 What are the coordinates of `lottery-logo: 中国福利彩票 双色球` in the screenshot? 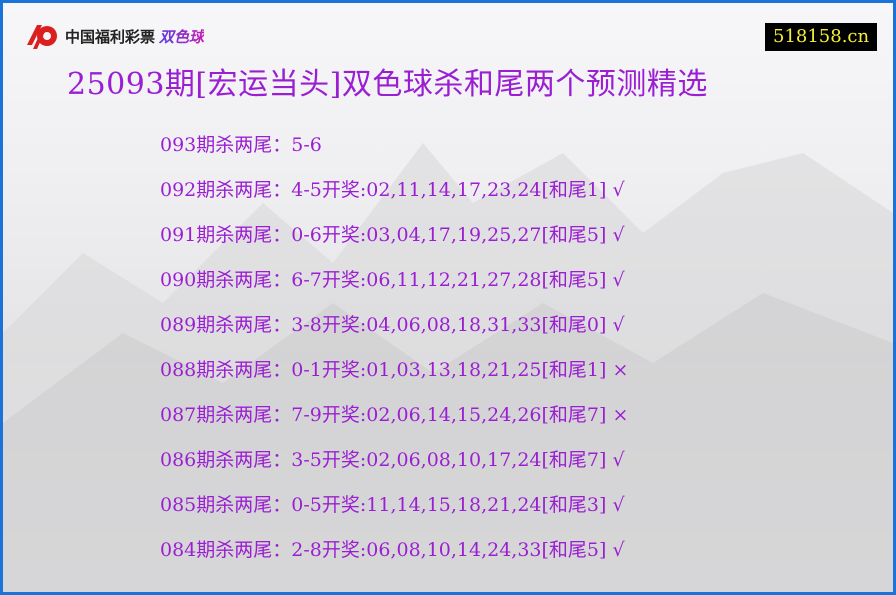 It's located at (113, 36).